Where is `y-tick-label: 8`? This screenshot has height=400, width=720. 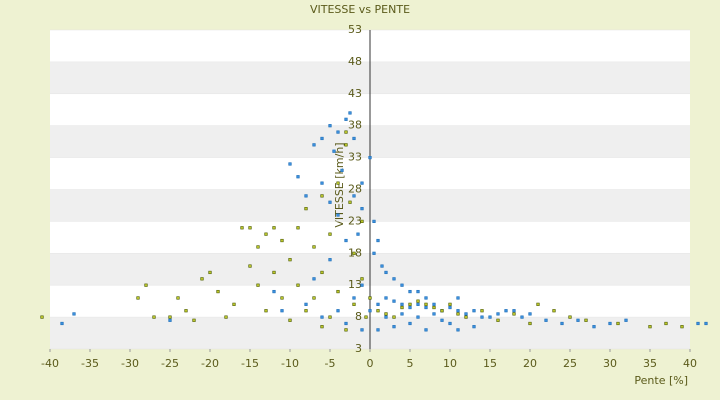
y-tick-label: 8 is located at coordinates (358, 316).